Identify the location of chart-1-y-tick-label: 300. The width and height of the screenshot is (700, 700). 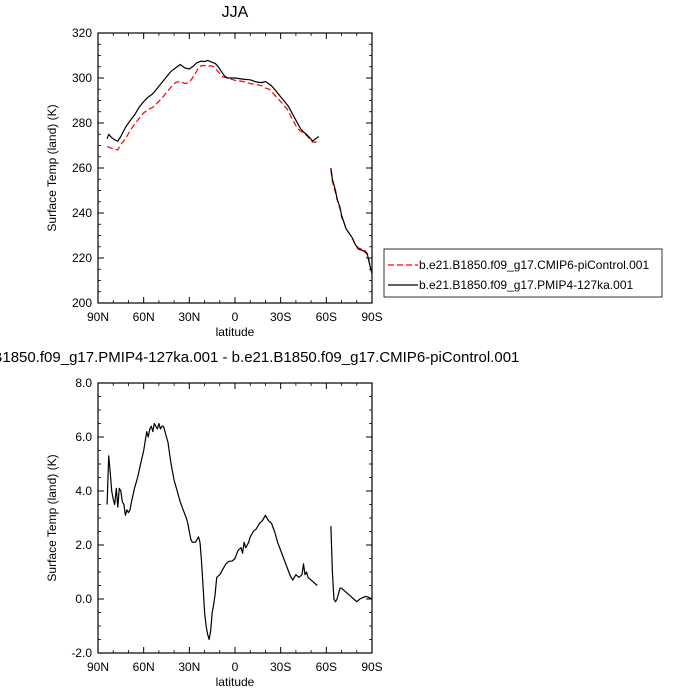
(82, 78).